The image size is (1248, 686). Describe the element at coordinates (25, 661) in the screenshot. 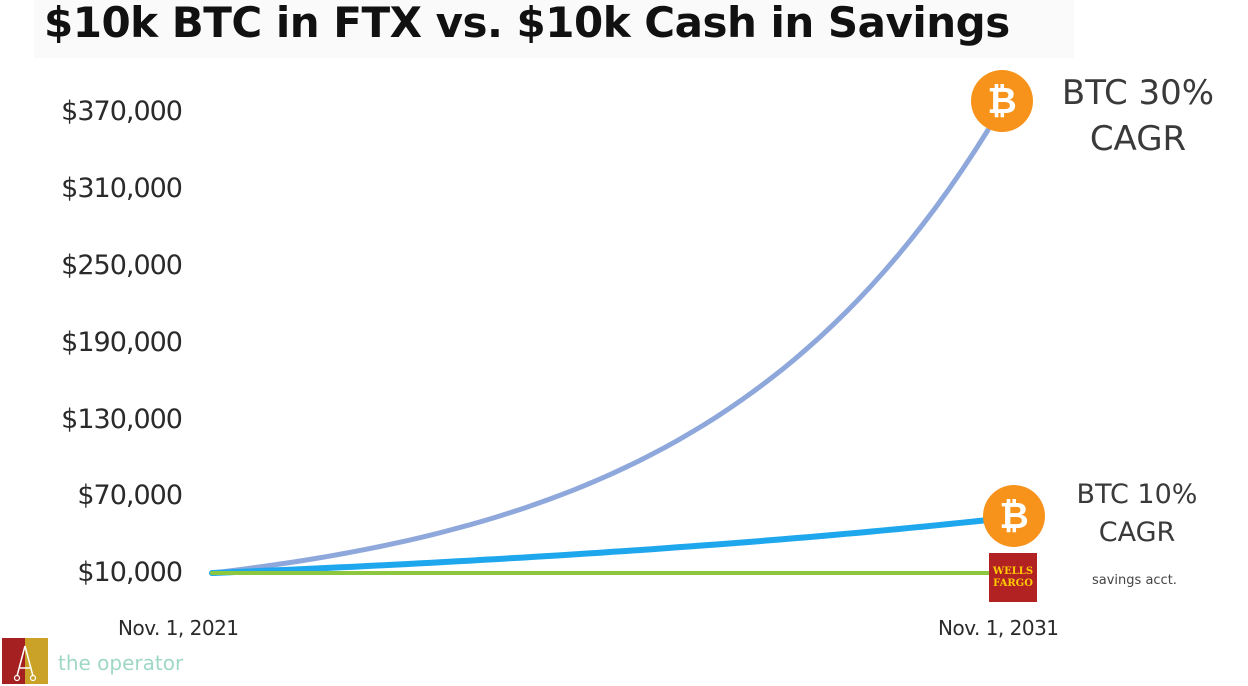

I see `brand-logo-icon` at that location.